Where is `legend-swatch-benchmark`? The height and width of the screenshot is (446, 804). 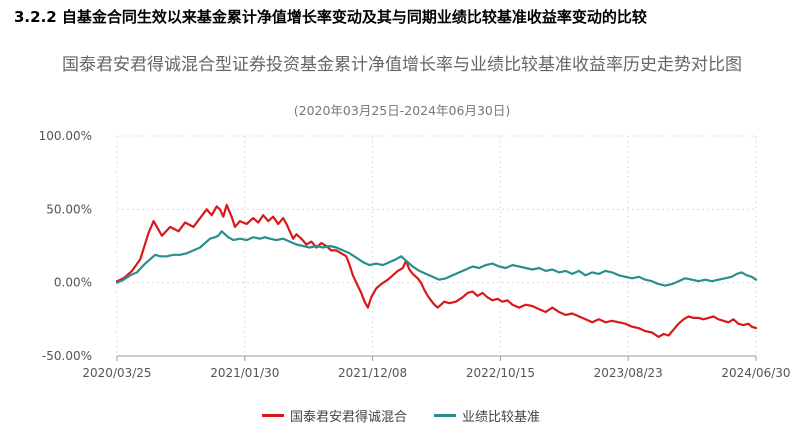 legend-swatch-benchmark is located at coordinates (445, 415).